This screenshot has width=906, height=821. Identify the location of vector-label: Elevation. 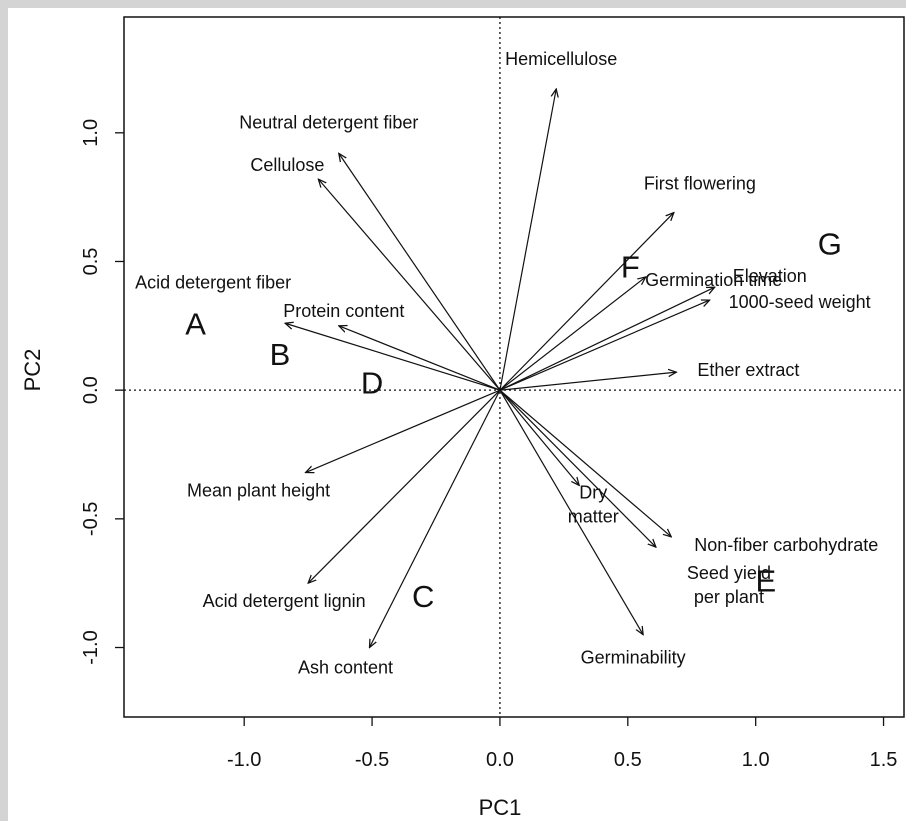
(770, 276).